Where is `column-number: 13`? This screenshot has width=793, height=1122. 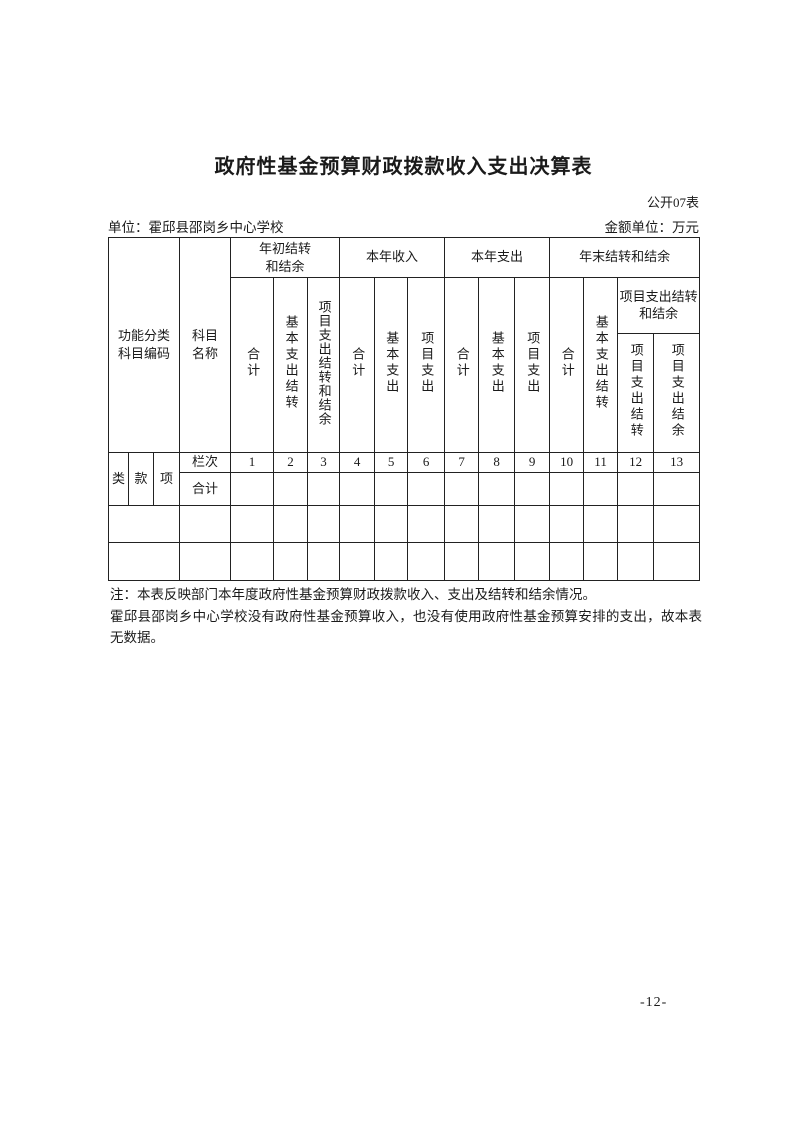 column-number: 13 is located at coordinates (677, 462).